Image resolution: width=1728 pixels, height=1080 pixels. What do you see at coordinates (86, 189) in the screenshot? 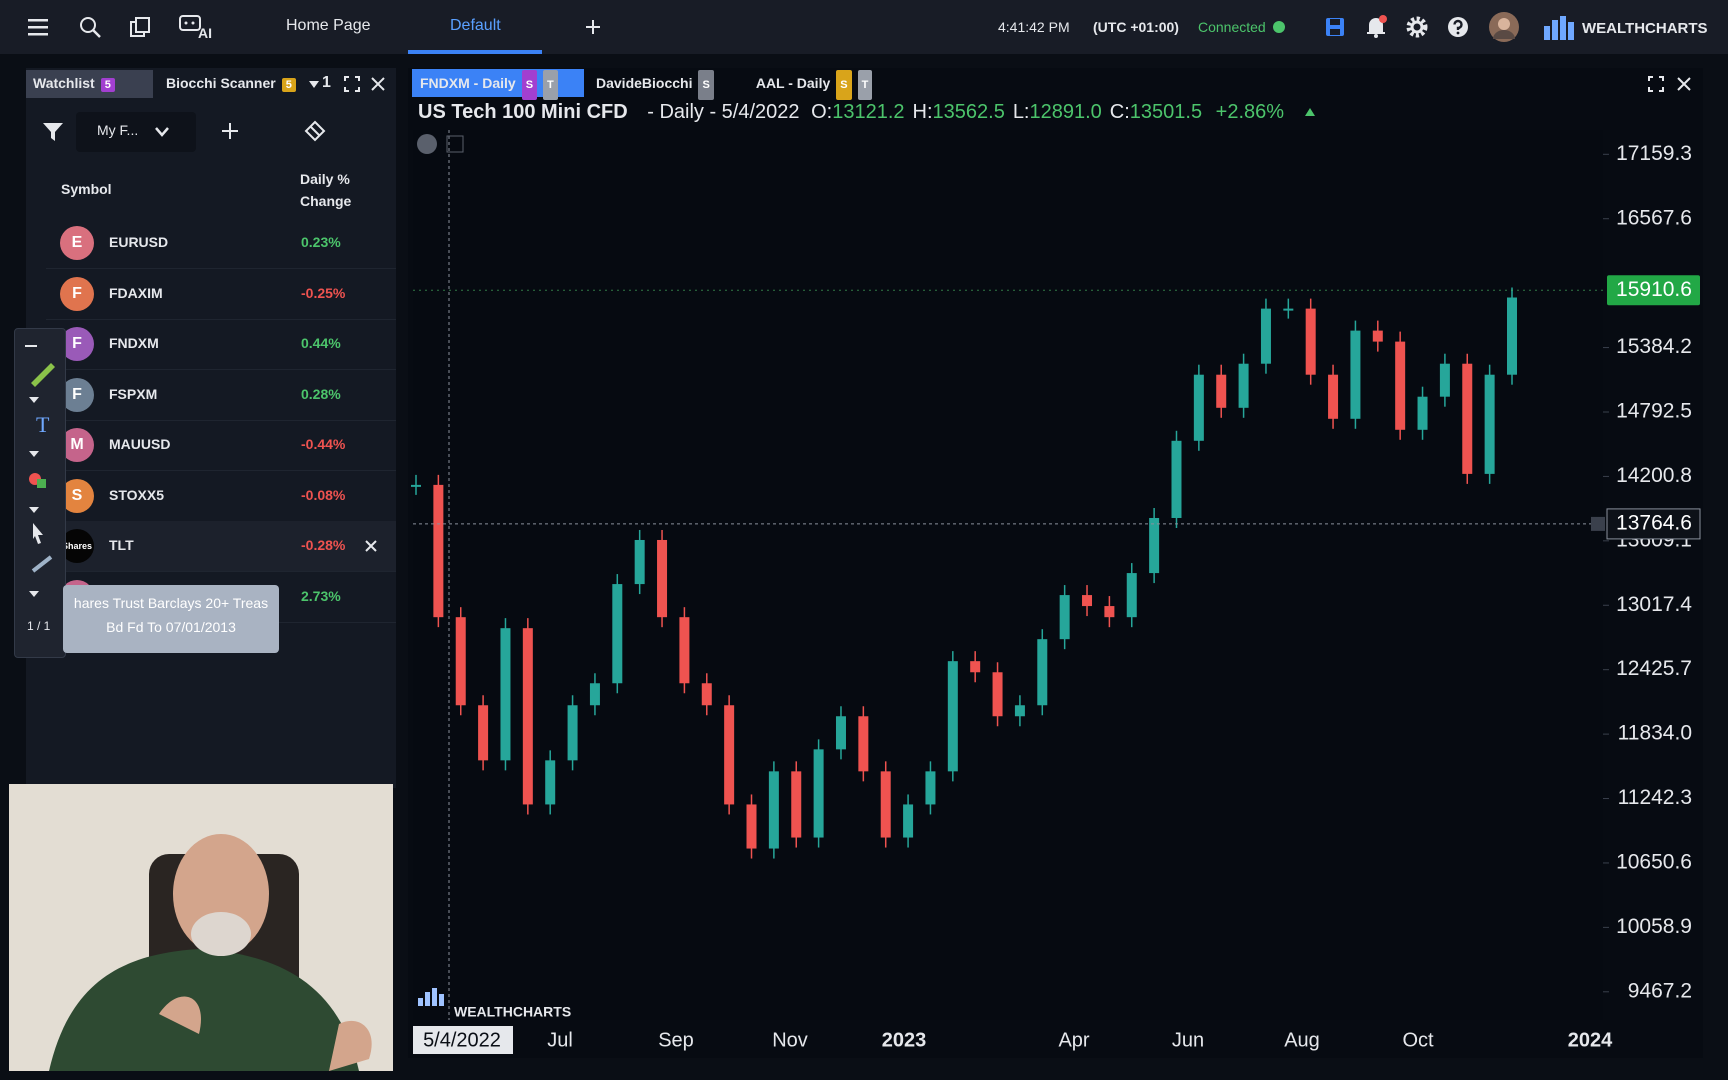
I see `column-header: Symbol` at bounding box center [86, 189].